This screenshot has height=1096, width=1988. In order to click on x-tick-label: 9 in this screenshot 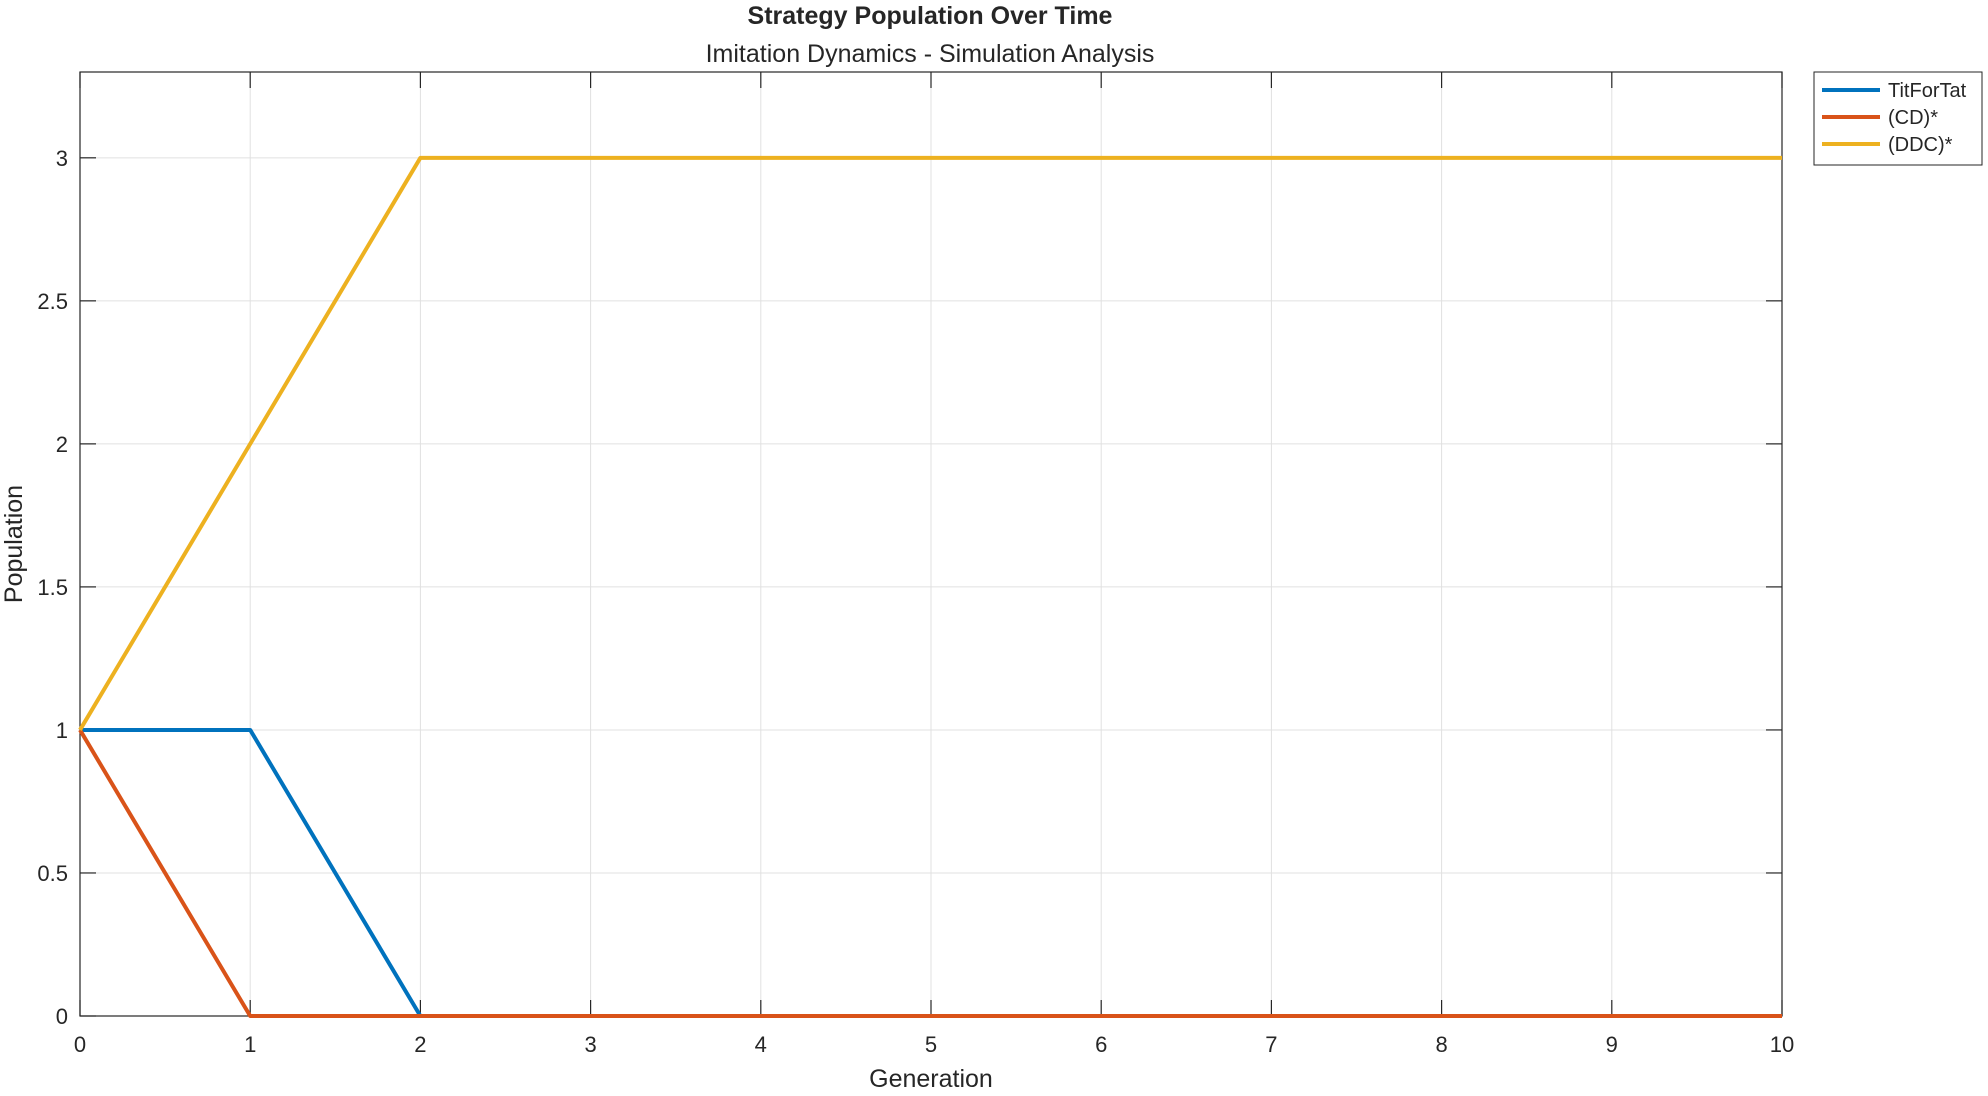, I will do `click(1612, 1044)`.